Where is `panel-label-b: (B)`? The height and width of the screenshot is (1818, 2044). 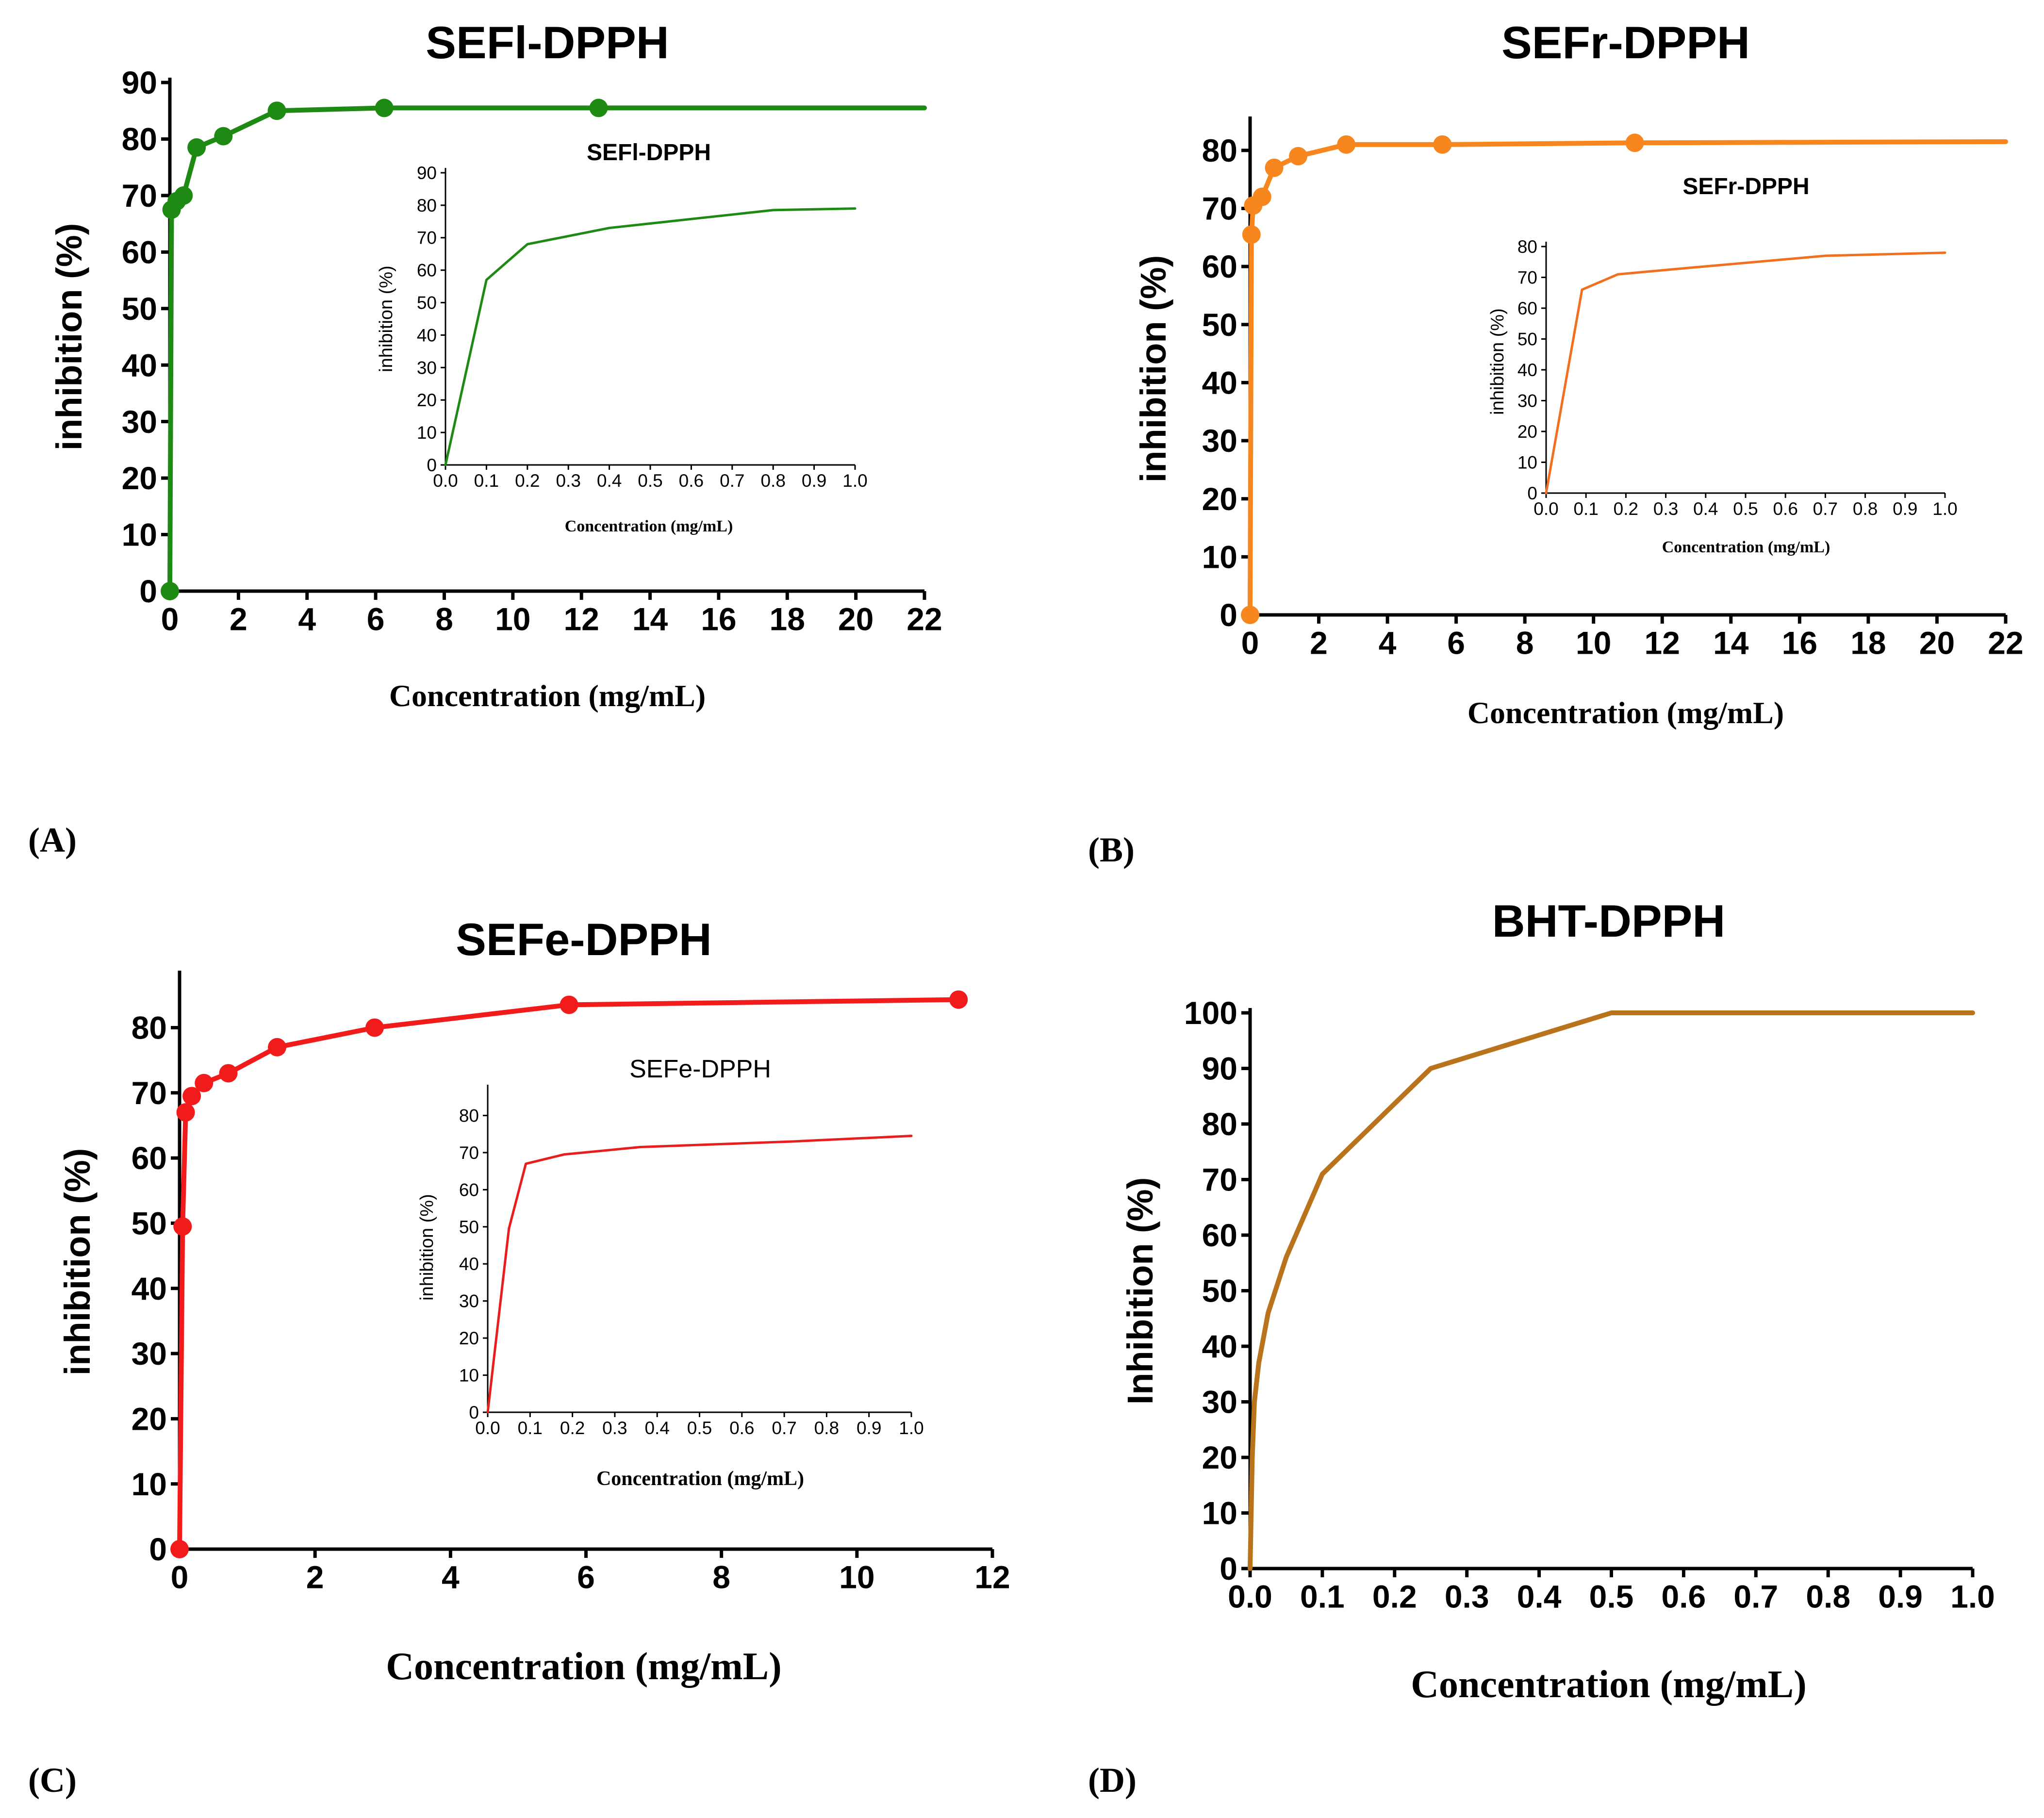
panel-label-b: (B) is located at coordinates (1111, 849).